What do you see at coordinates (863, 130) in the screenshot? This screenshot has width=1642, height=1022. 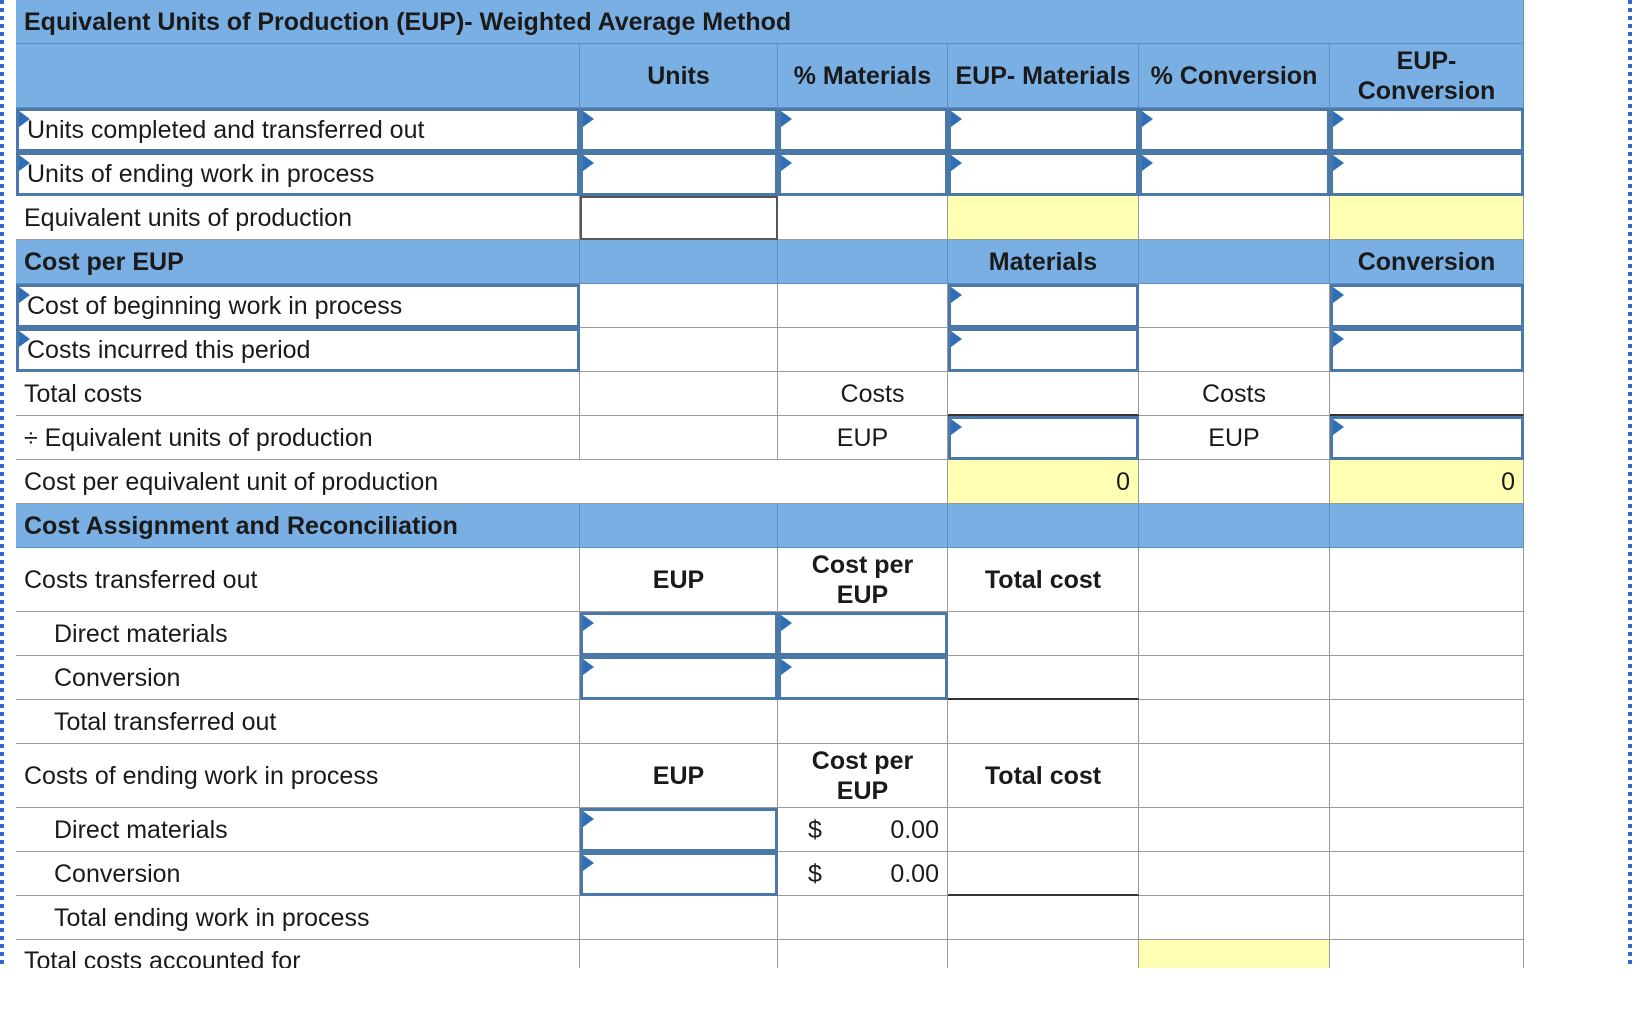 I see `completed-pct-materials-input` at bounding box center [863, 130].